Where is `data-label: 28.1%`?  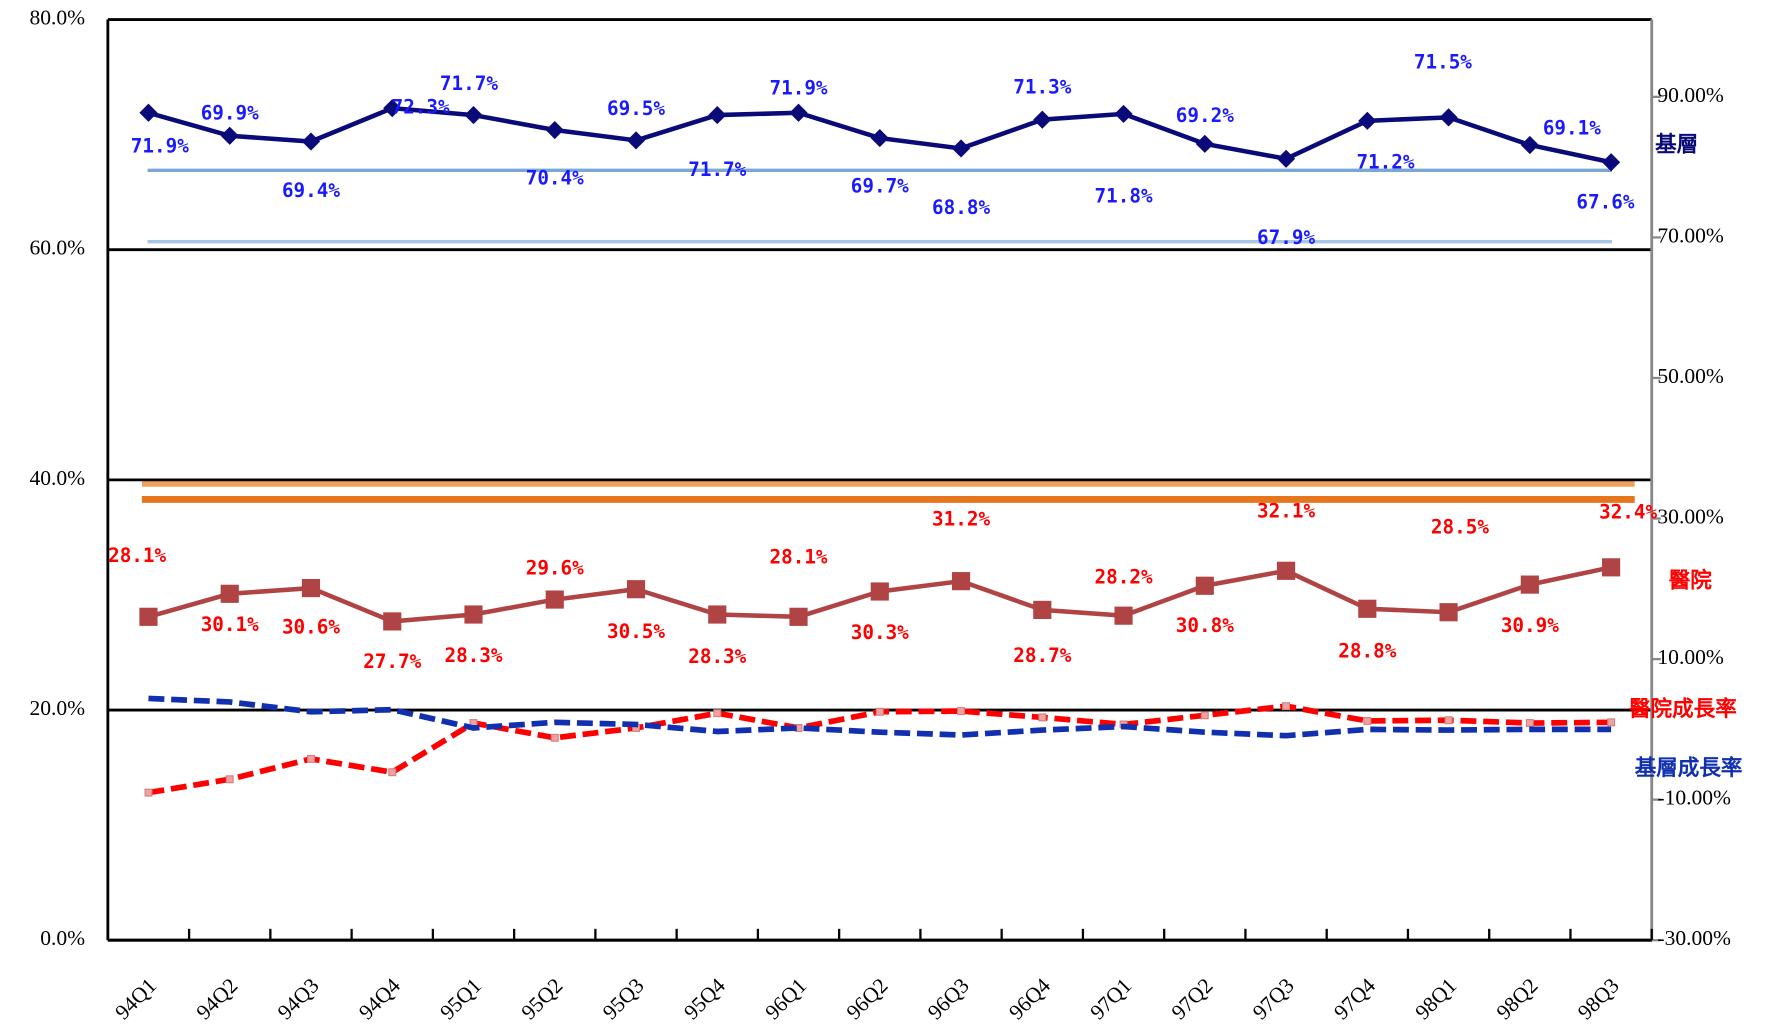
data-label: 28.1% is located at coordinates (799, 556).